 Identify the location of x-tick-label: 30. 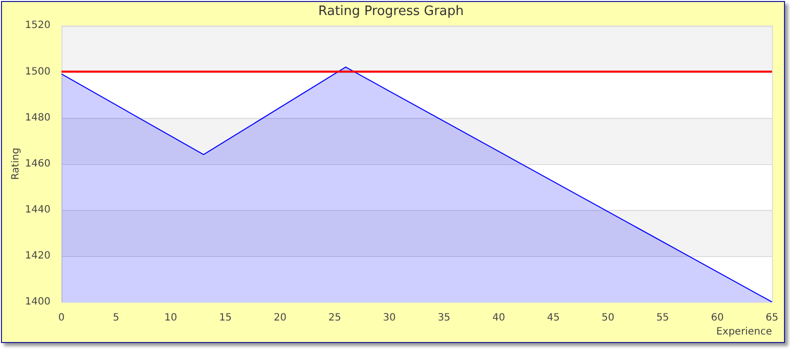
(389, 318).